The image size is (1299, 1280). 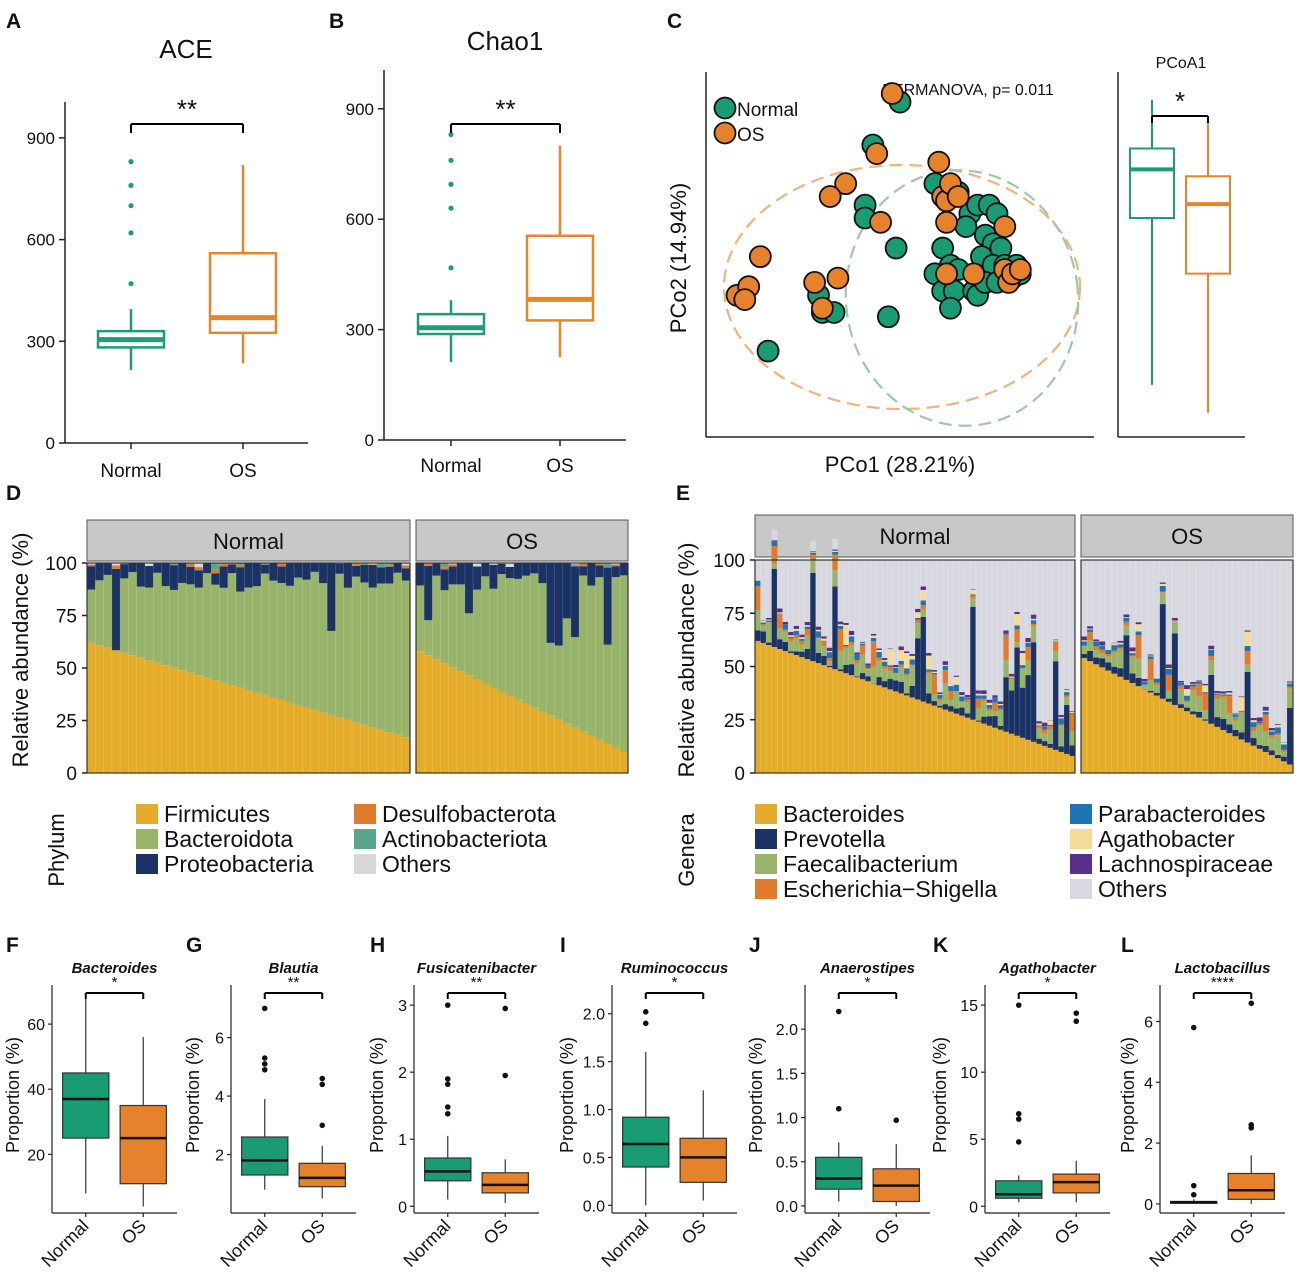 What do you see at coordinates (734, 721) in the screenshot?
I see `y-tick-label: 25` at bounding box center [734, 721].